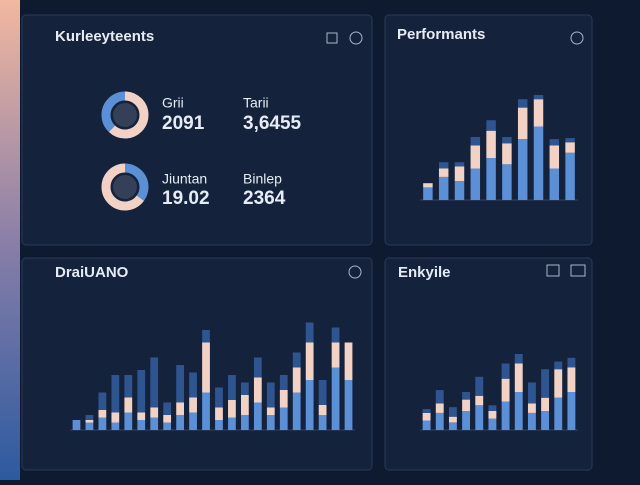  What do you see at coordinates (125, 115) in the screenshot?
I see `donut-hole` at bounding box center [125, 115].